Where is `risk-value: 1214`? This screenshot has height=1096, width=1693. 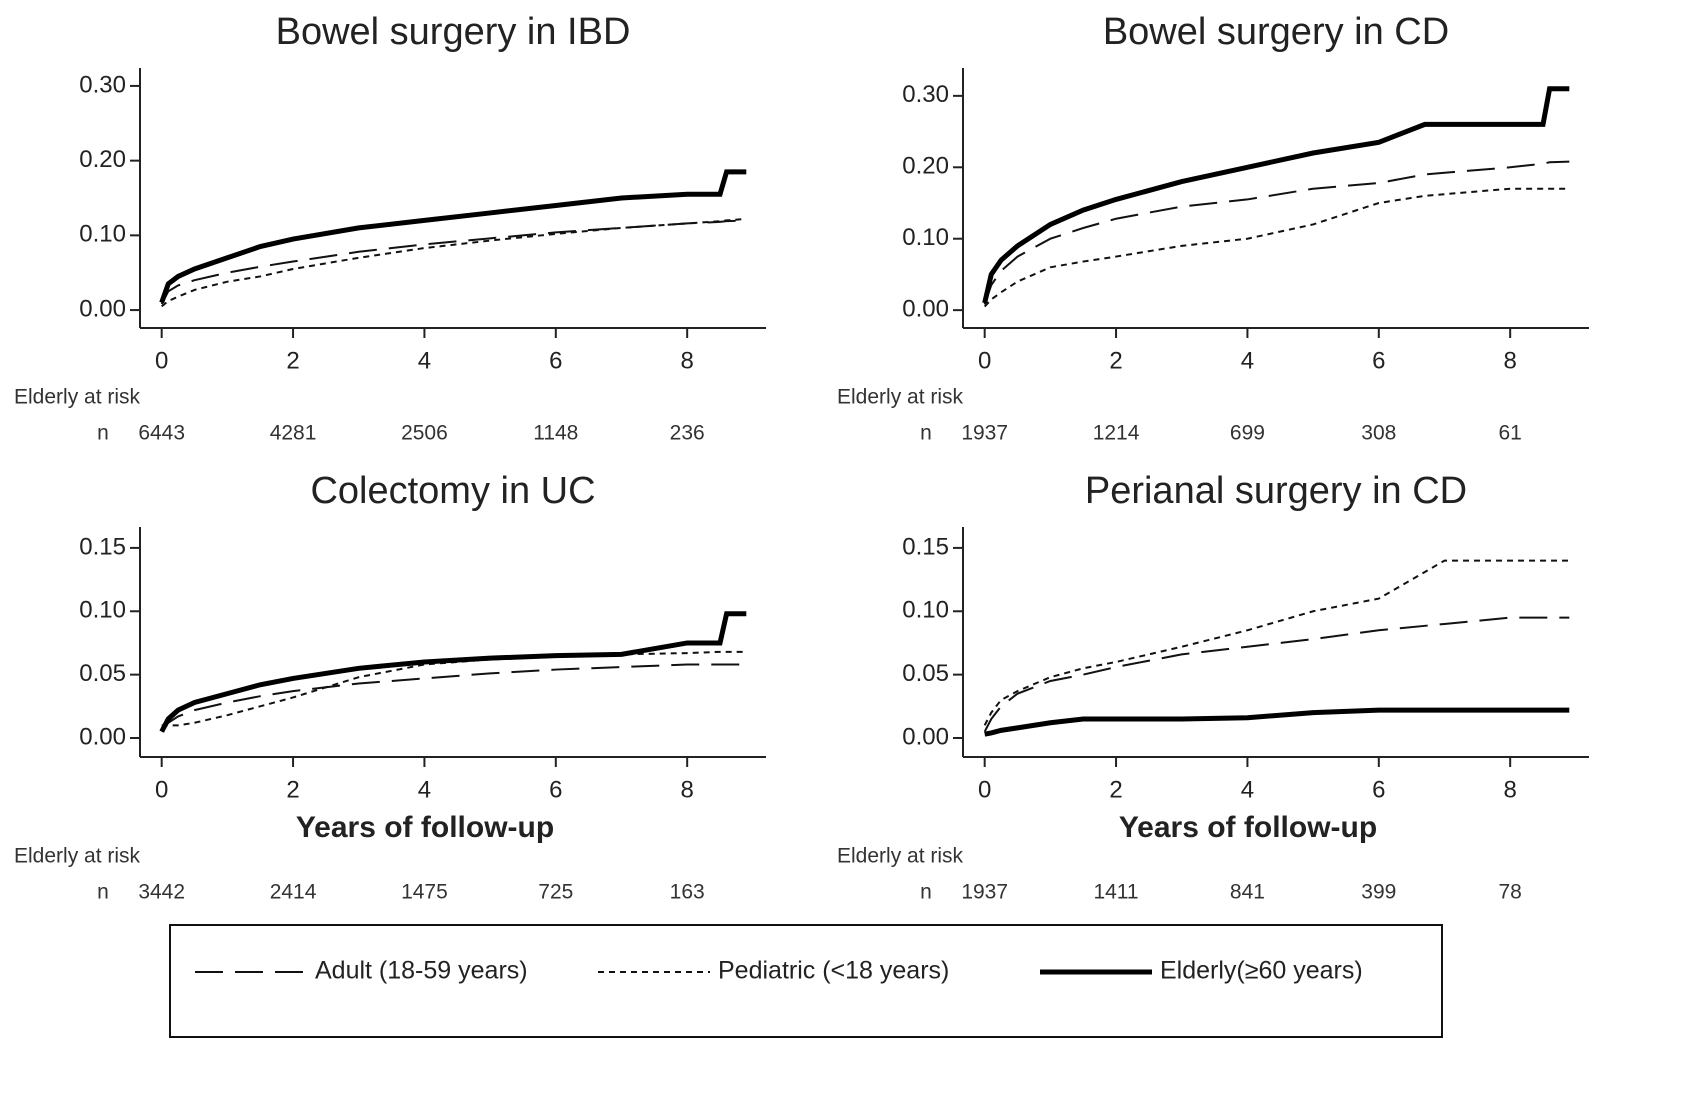
risk-value: 1214 is located at coordinates (1116, 433).